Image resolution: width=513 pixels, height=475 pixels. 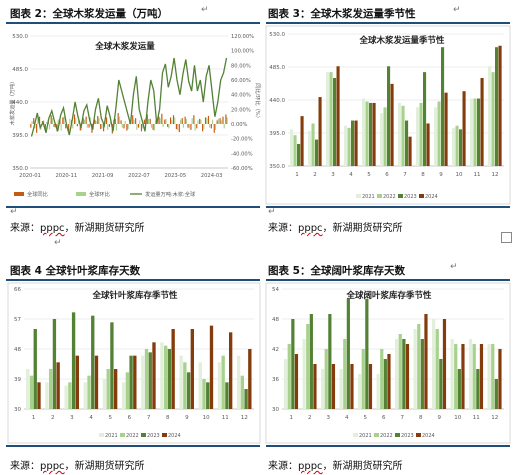 I want to click on y-right-tick-label: -40.00%, so click(x=242, y=154).